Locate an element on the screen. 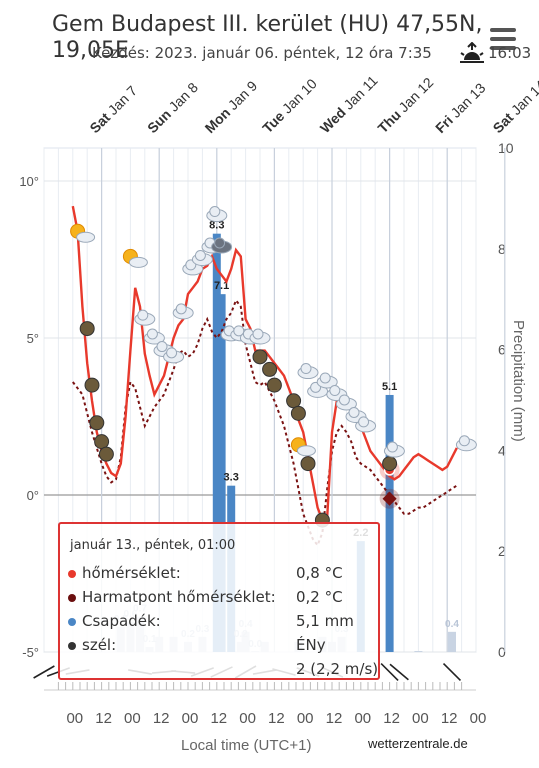  precipitation-label: 8.3 is located at coordinates (216, 226).